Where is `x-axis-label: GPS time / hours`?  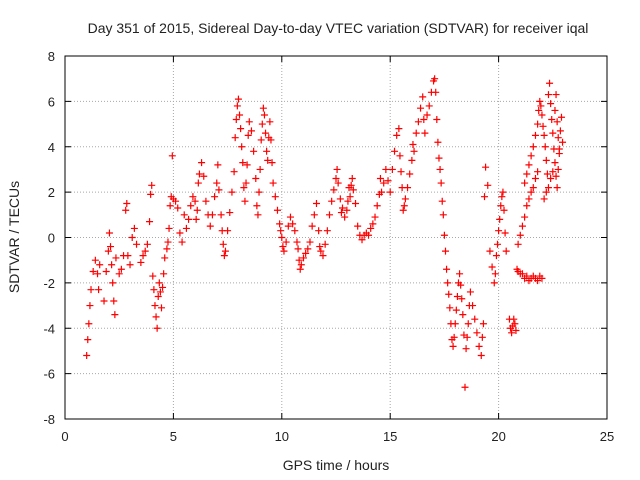
x-axis-label: GPS time / hours is located at coordinates (336, 465).